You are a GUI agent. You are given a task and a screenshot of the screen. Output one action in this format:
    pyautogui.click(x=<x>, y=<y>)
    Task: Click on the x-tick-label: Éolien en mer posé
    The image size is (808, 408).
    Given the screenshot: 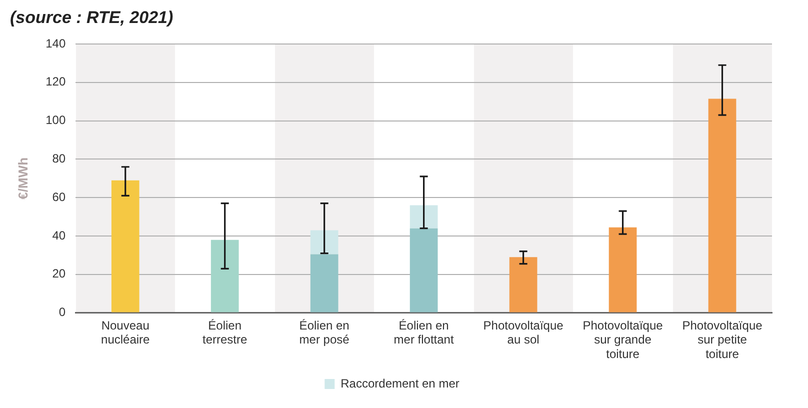 What is the action you would take?
    pyautogui.click(x=324, y=332)
    